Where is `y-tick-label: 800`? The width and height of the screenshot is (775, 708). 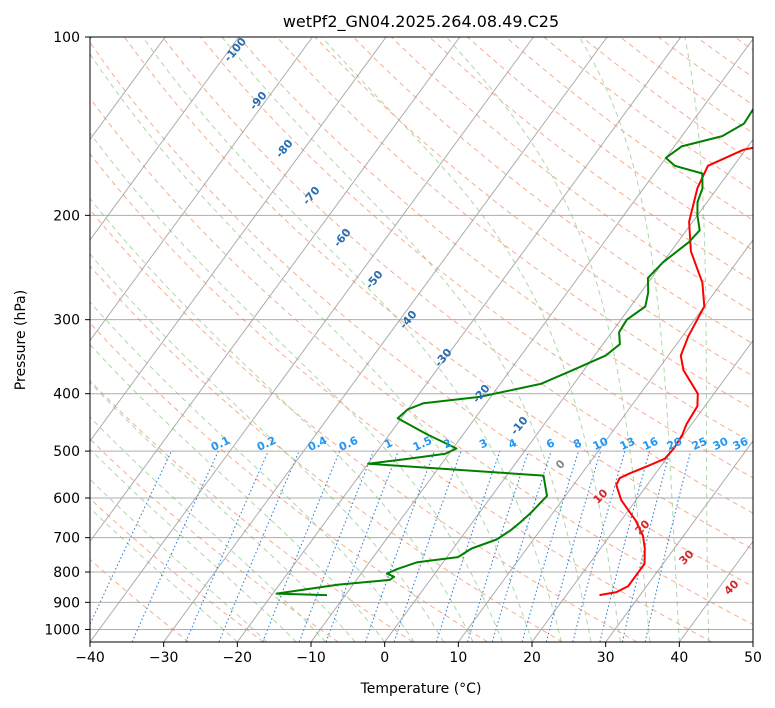 y-tick-label: 800 is located at coordinates (66, 573).